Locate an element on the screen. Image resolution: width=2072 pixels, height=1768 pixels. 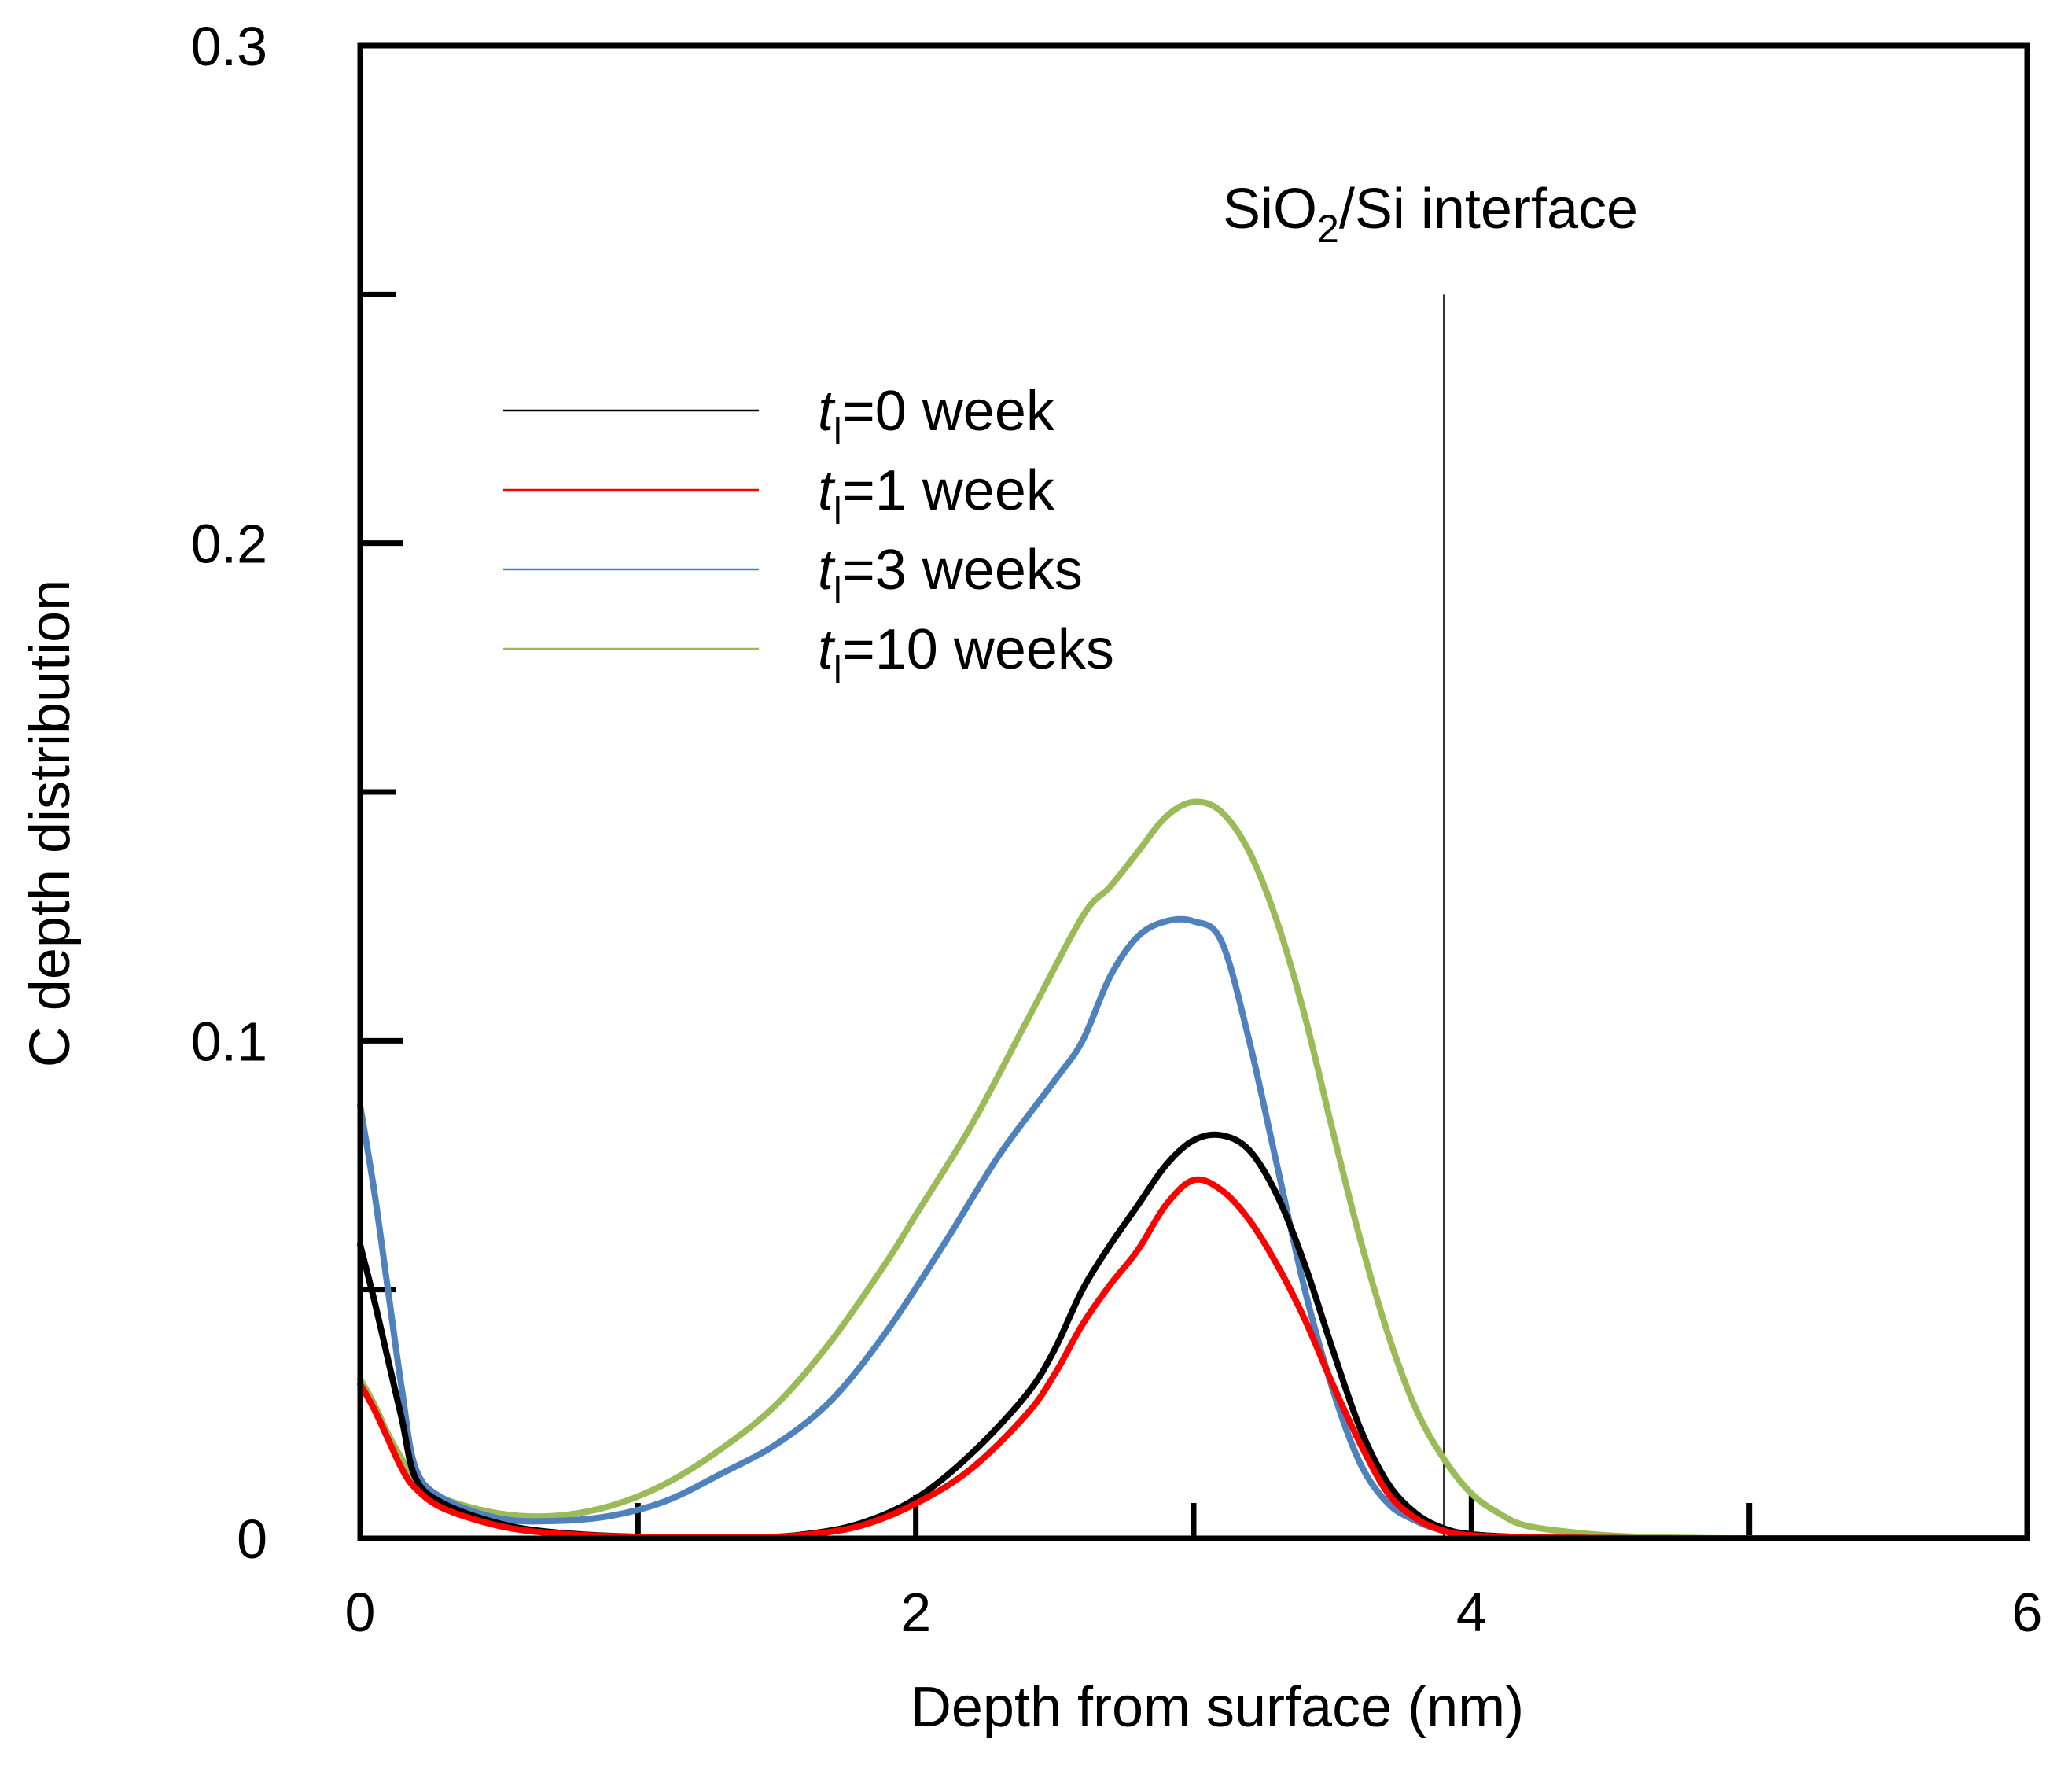
x-tick-label: 4 is located at coordinates (1471, 1612).